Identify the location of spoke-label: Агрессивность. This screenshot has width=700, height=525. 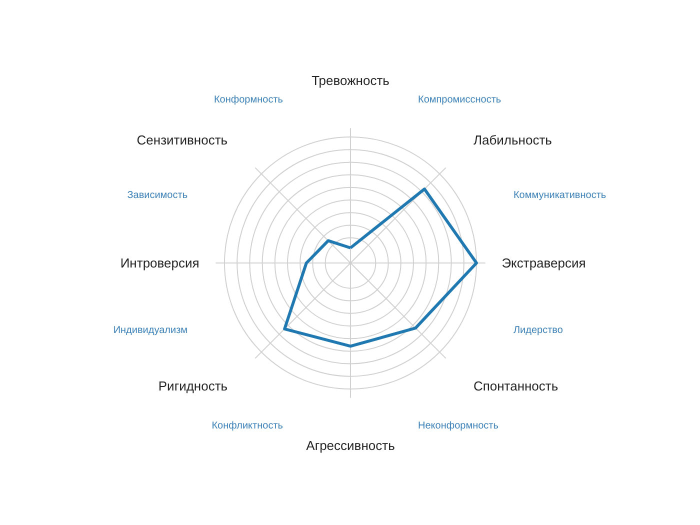
(351, 446).